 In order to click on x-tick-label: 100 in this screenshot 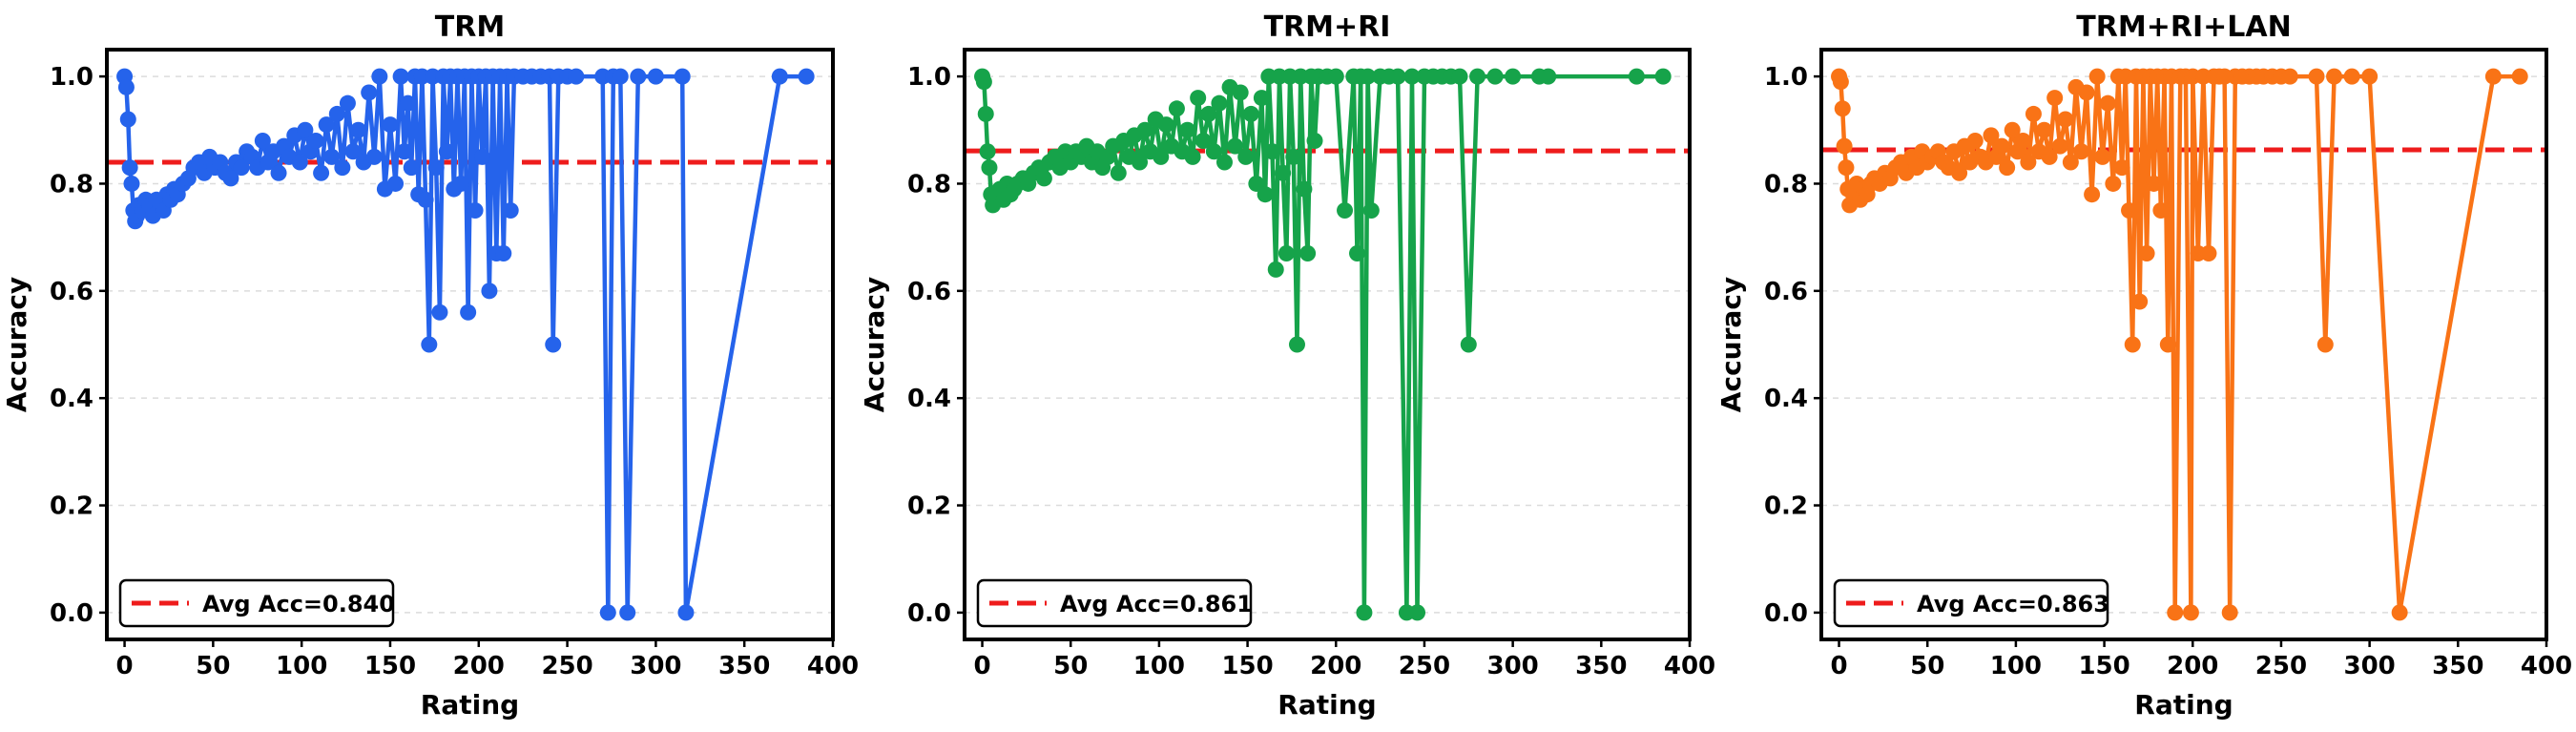, I will do `click(301, 666)`.